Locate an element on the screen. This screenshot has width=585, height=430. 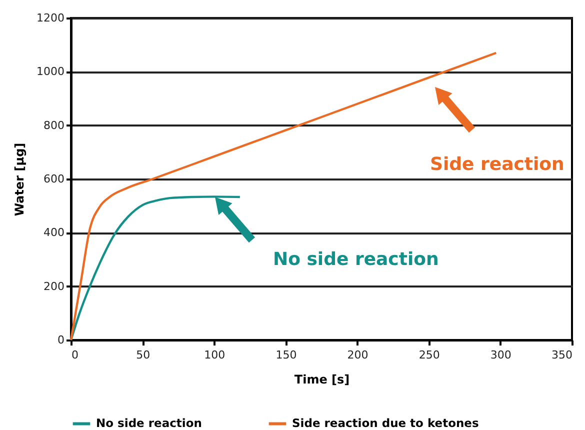
legend-label: Side reaction due to ketones is located at coordinates (385, 423).